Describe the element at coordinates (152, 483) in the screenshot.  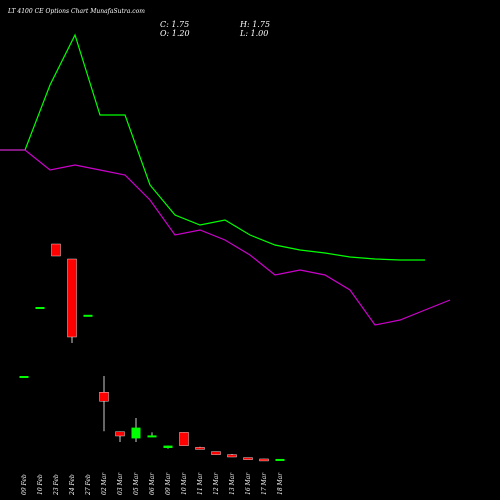
I see `x-tick-label: 06 Mar` at that location.